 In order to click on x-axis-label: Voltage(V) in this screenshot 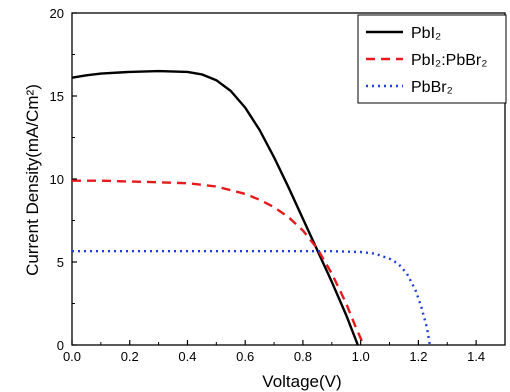, I will do `click(301, 381)`.